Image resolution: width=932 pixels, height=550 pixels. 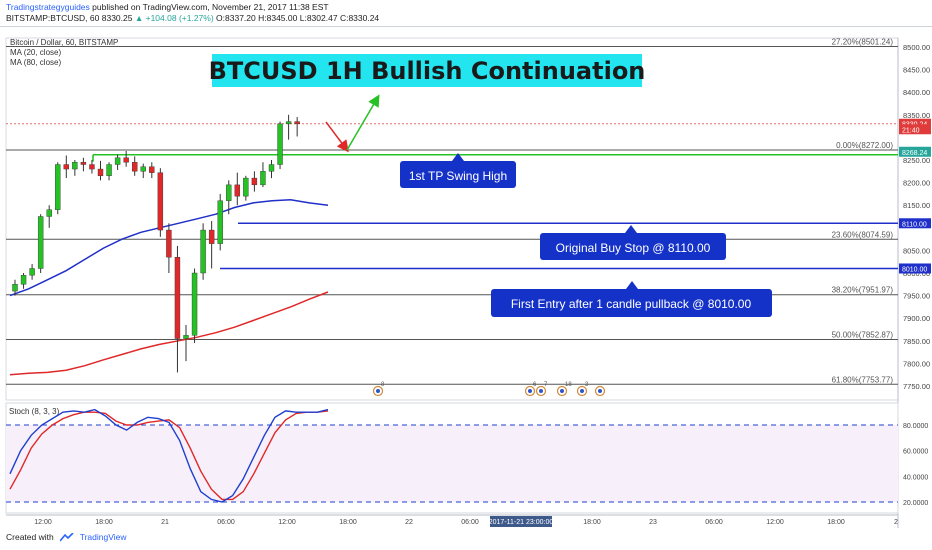 What do you see at coordinates (916, 386) in the screenshot?
I see `price-tick-label: 7750.00` at bounding box center [916, 386].